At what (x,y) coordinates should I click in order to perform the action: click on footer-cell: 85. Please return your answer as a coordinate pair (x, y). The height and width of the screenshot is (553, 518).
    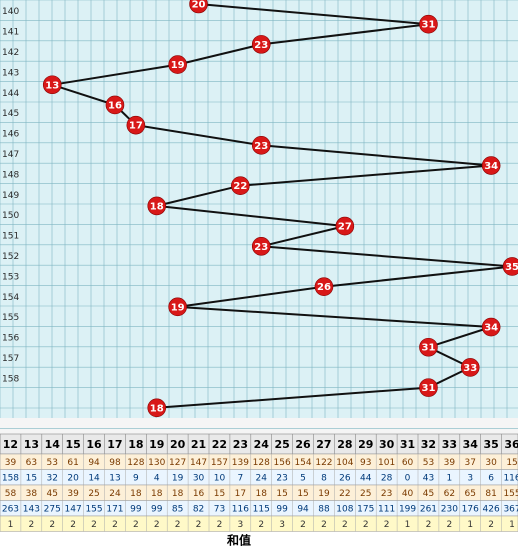
    Looking at the image, I should click on (177, 510).